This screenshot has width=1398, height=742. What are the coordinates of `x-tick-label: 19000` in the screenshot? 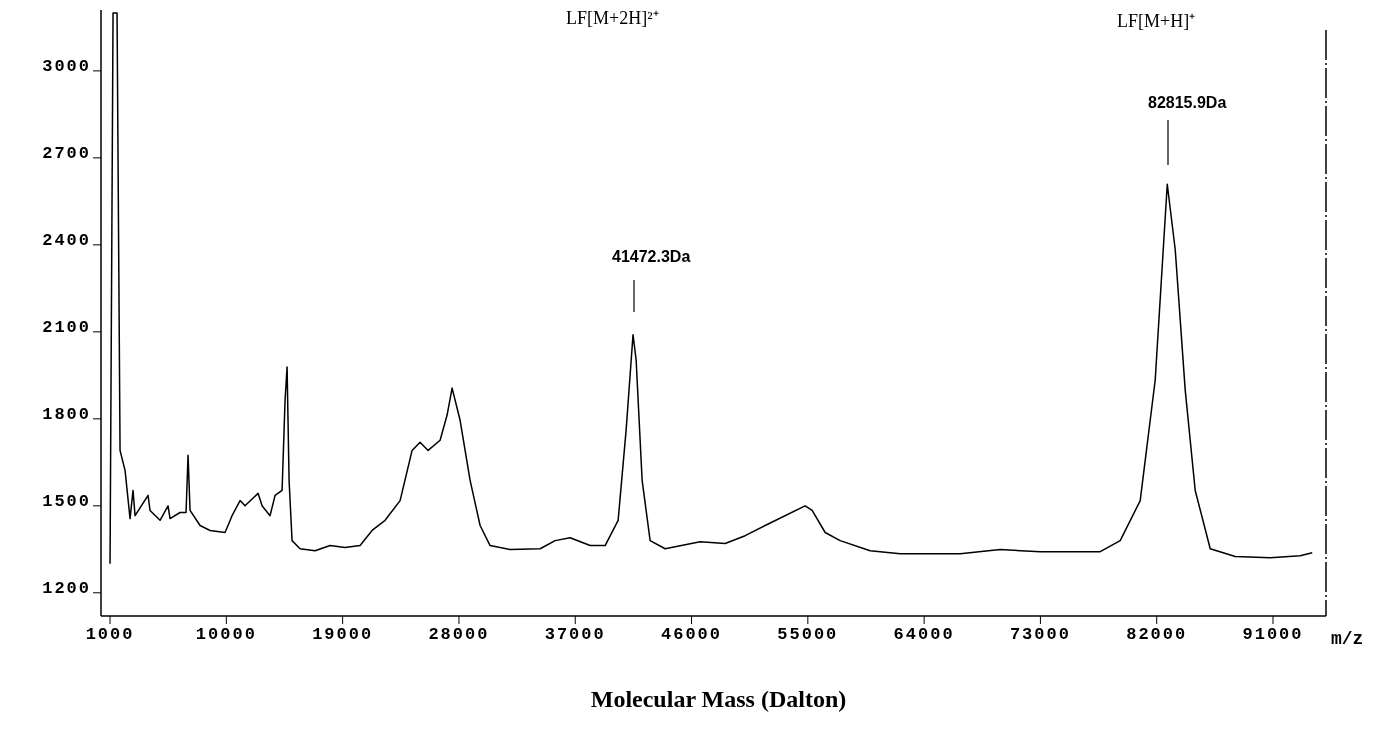 It's located at (343, 634).